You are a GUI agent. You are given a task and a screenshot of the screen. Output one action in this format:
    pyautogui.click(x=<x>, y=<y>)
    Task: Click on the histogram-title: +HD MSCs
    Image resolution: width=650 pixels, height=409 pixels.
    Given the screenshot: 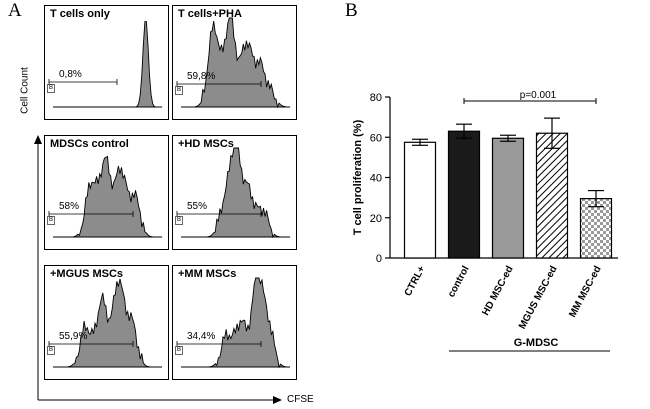 What is the action you would take?
    pyautogui.click(x=206, y=144)
    